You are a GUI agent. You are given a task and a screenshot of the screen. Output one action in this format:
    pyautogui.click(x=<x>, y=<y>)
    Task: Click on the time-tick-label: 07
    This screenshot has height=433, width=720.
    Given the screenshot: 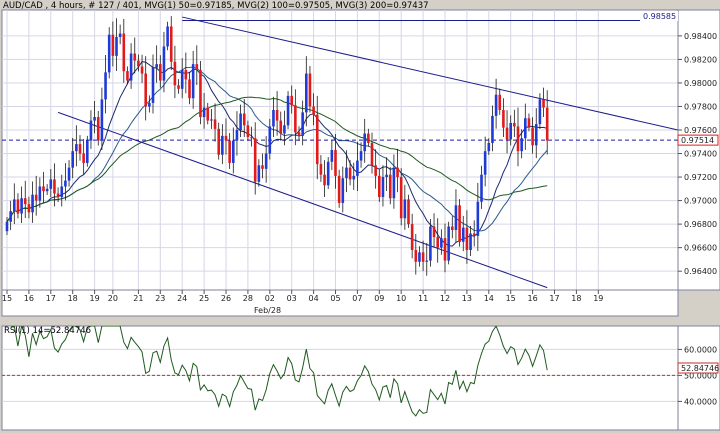 What is the action you would take?
    pyautogui.click(x=357, y=298)
    